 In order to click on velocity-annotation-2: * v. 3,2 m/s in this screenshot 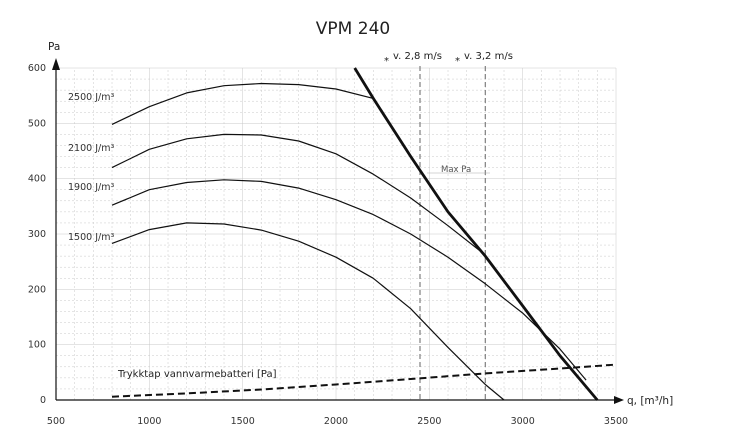, I will do `click(484, 59)`.